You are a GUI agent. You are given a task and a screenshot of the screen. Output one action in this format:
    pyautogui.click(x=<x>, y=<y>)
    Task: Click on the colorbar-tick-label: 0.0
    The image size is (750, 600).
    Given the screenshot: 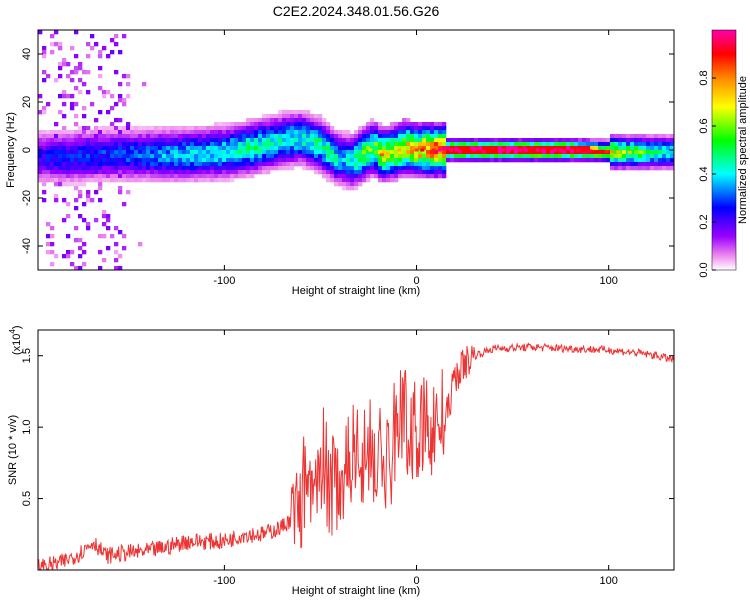 What is the action you would take?
    pyautogui.click(x=704, y=269)
    